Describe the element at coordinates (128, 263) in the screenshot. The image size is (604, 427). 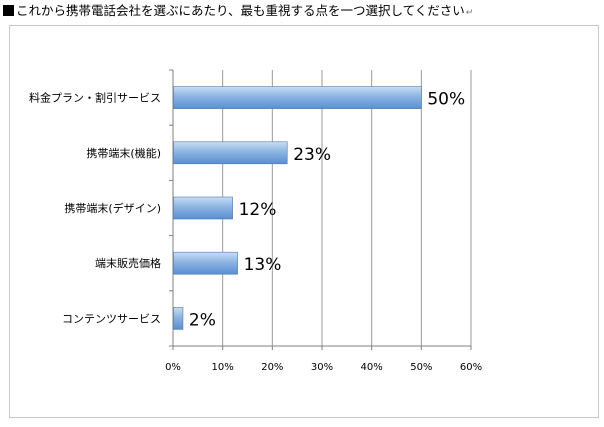
I see `category-label-3: 端末販売価格` at that location.